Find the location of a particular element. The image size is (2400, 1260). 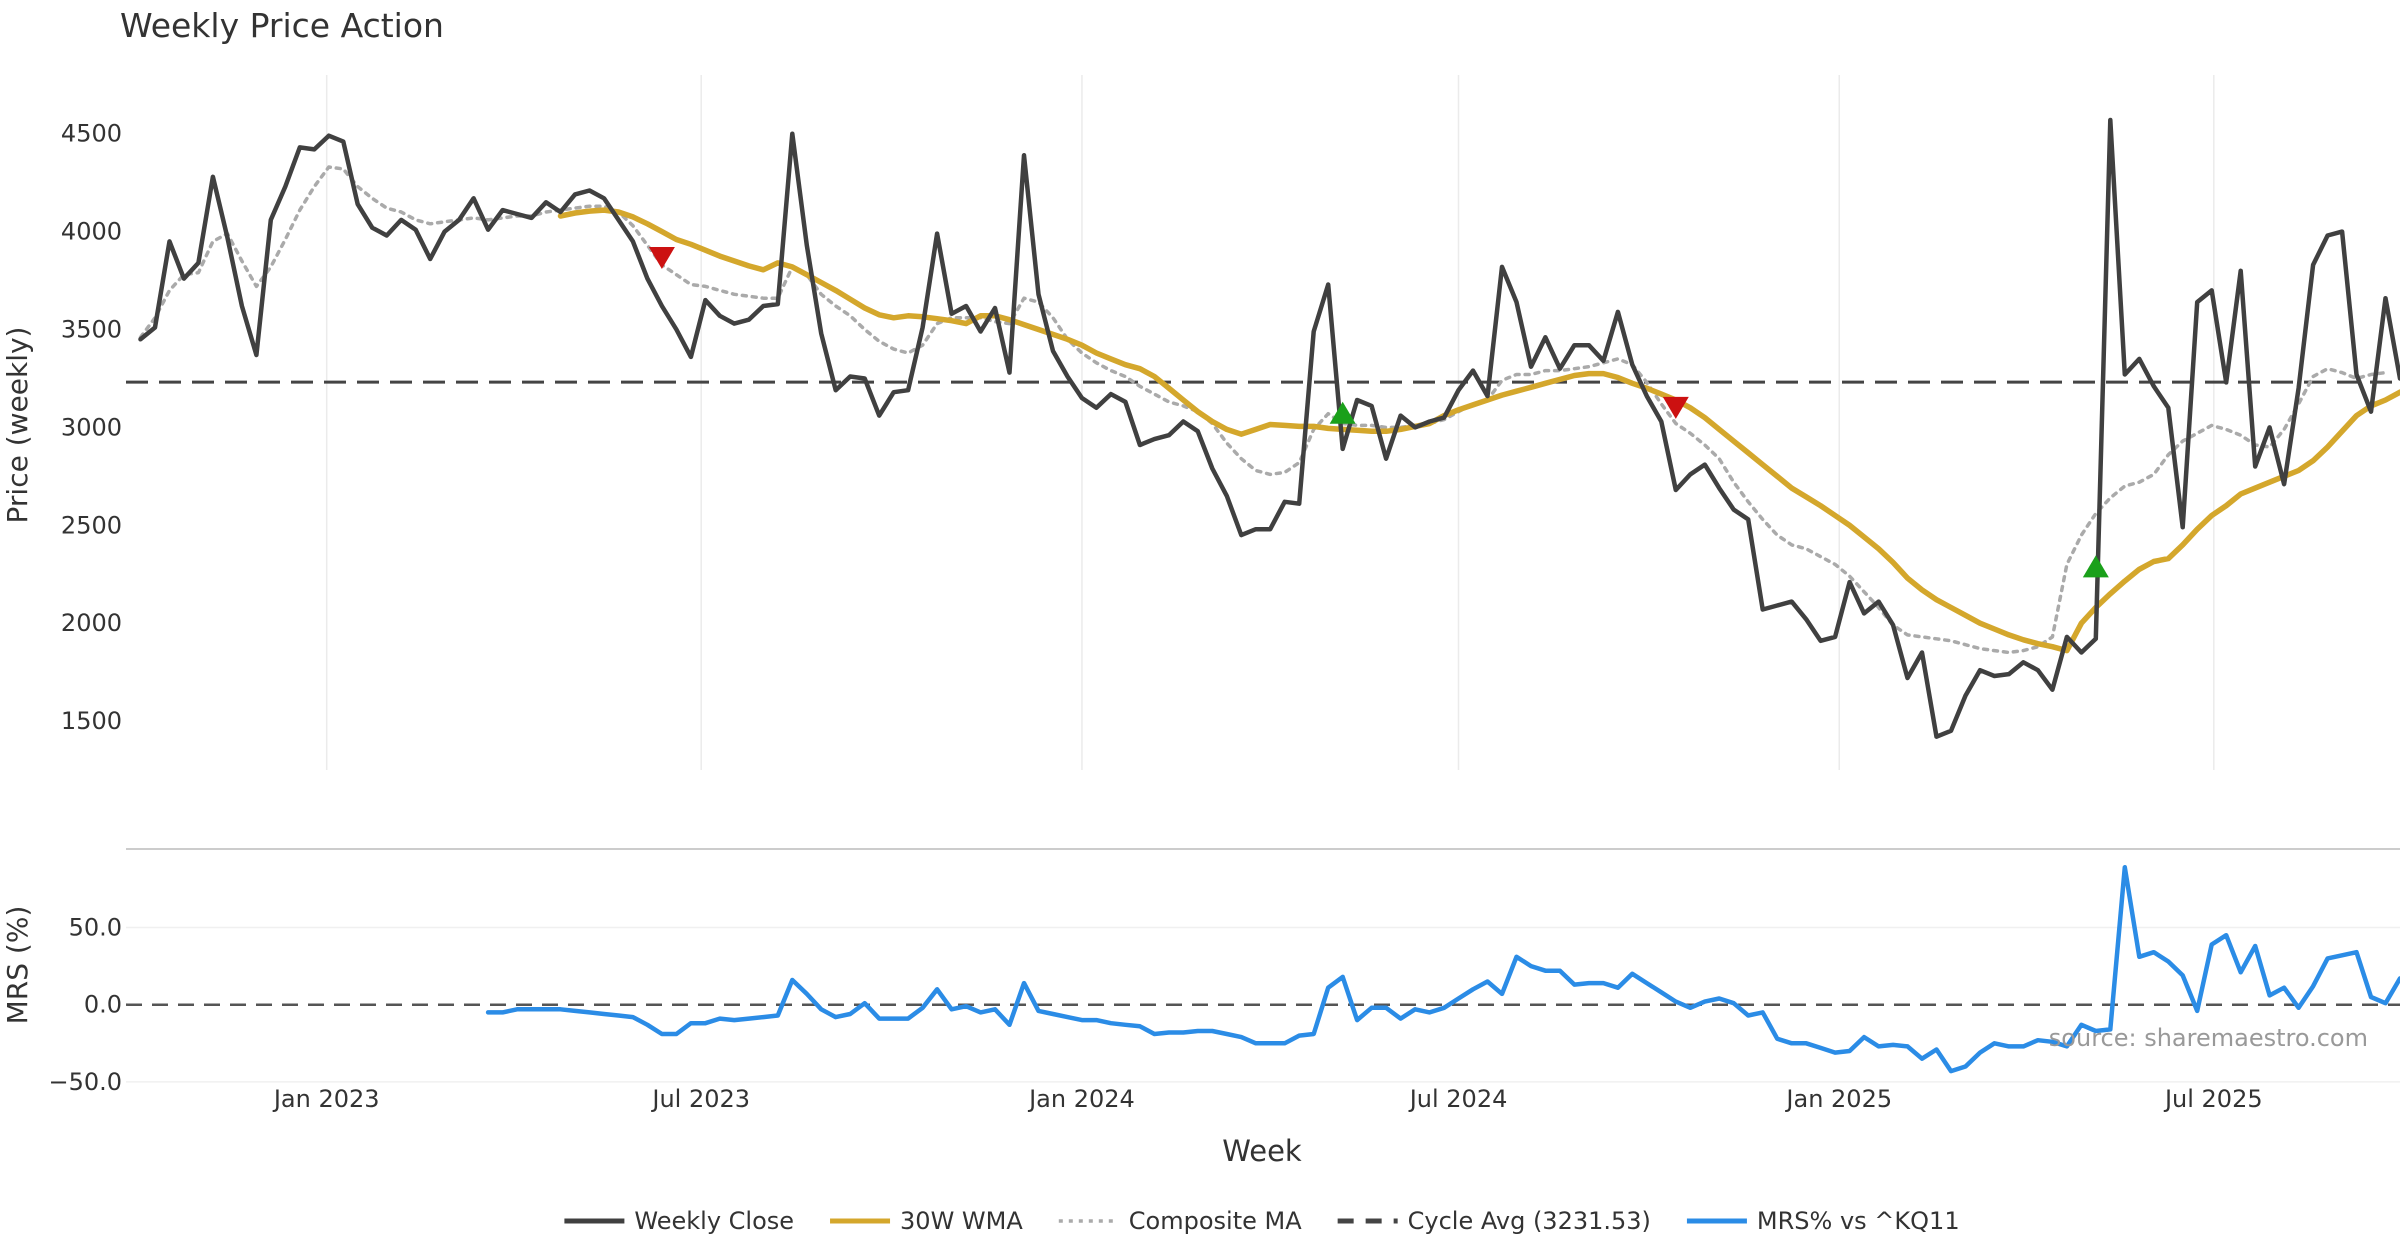

mrs-y-ticks: 50.0 0.0 −50.0 is located at coordinates (85, 1004).